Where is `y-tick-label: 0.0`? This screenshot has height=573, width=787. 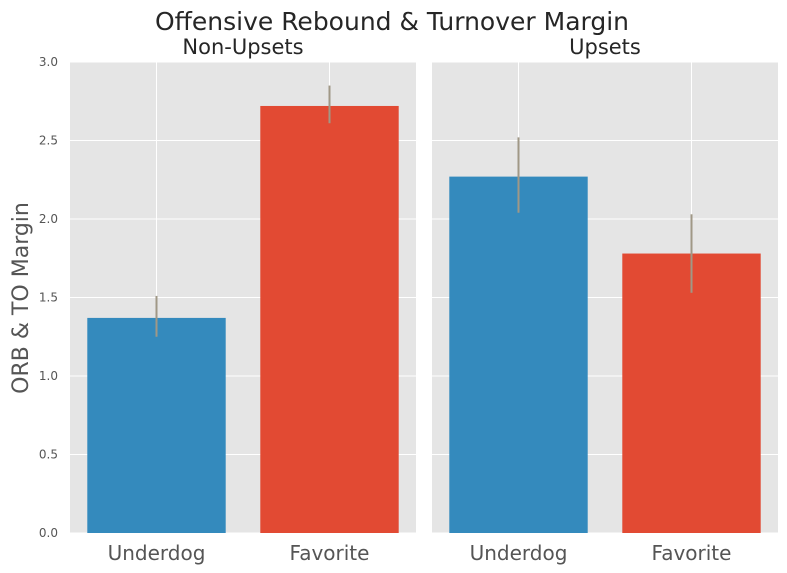
y-tick-label: 0.0 is located at coordinates (48, 533).